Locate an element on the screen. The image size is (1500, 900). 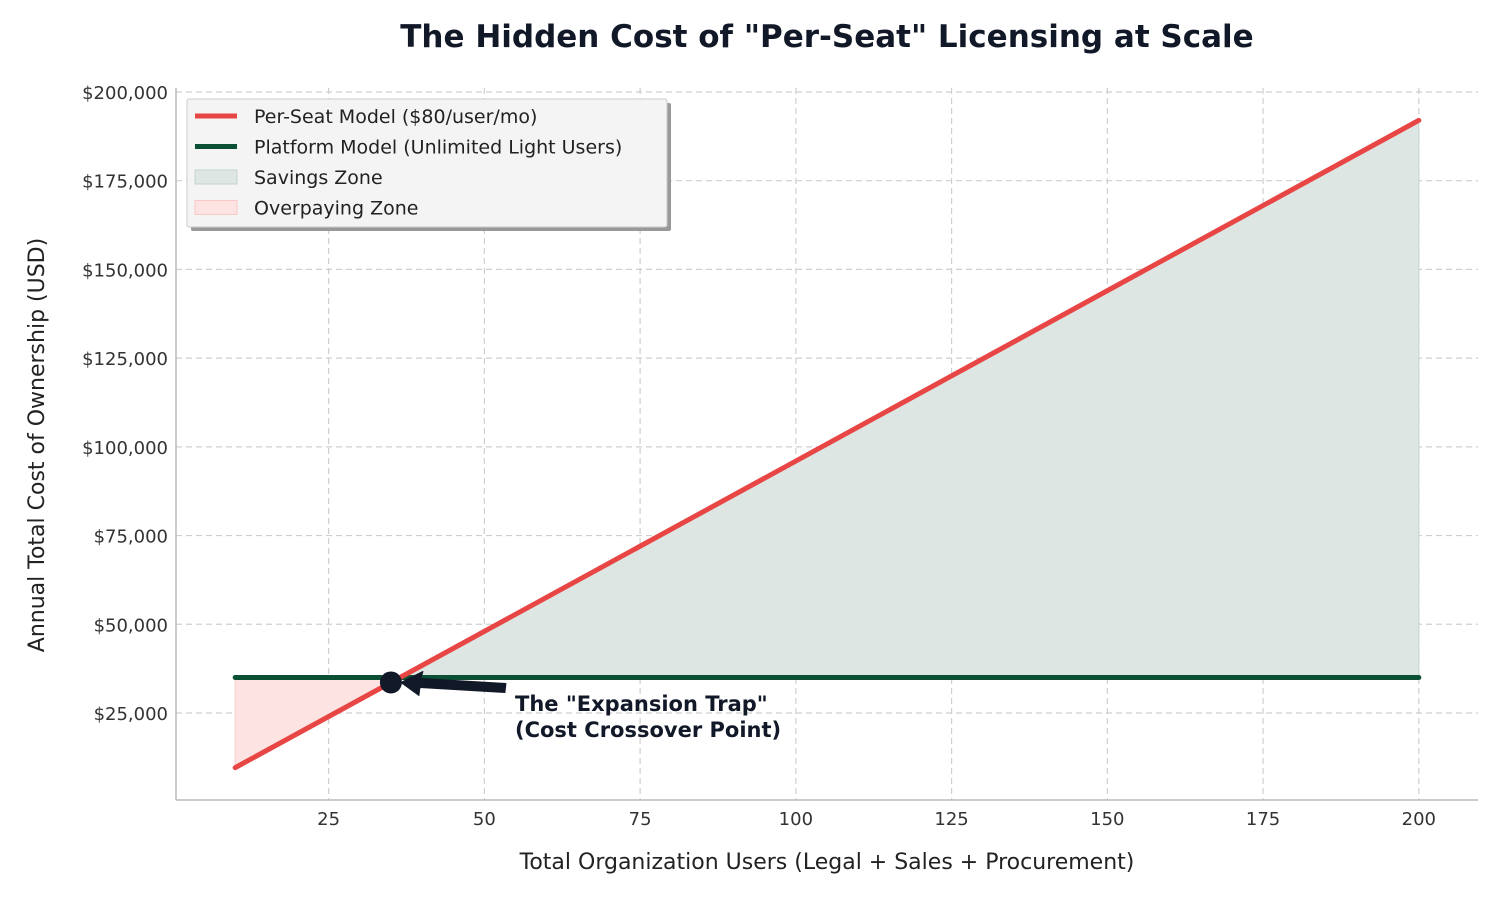
legend-item-platform-label: Platform Model (Unlimited Light Users) is located at coordinates (438, 148).